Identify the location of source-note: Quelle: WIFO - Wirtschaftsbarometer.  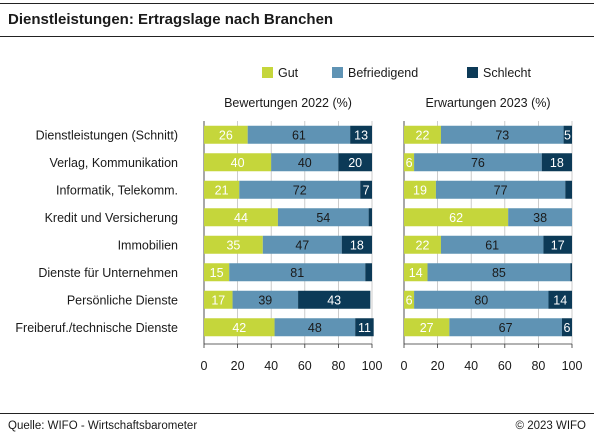
(103, 426).